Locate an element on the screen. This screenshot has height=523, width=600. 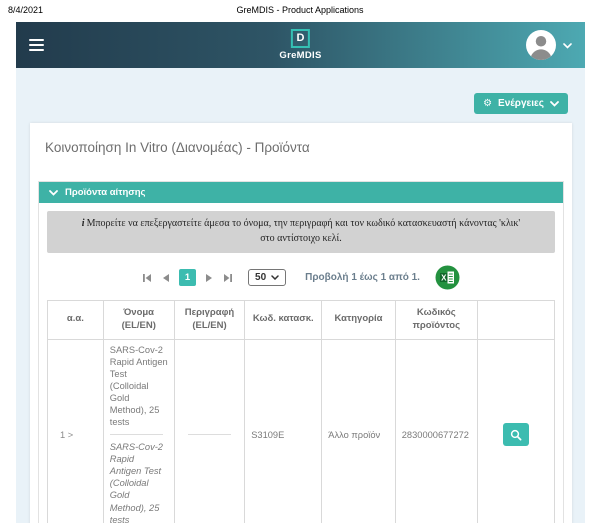
actions-button: ⚙ Ενέργειες is located at coordinates (521, 103).